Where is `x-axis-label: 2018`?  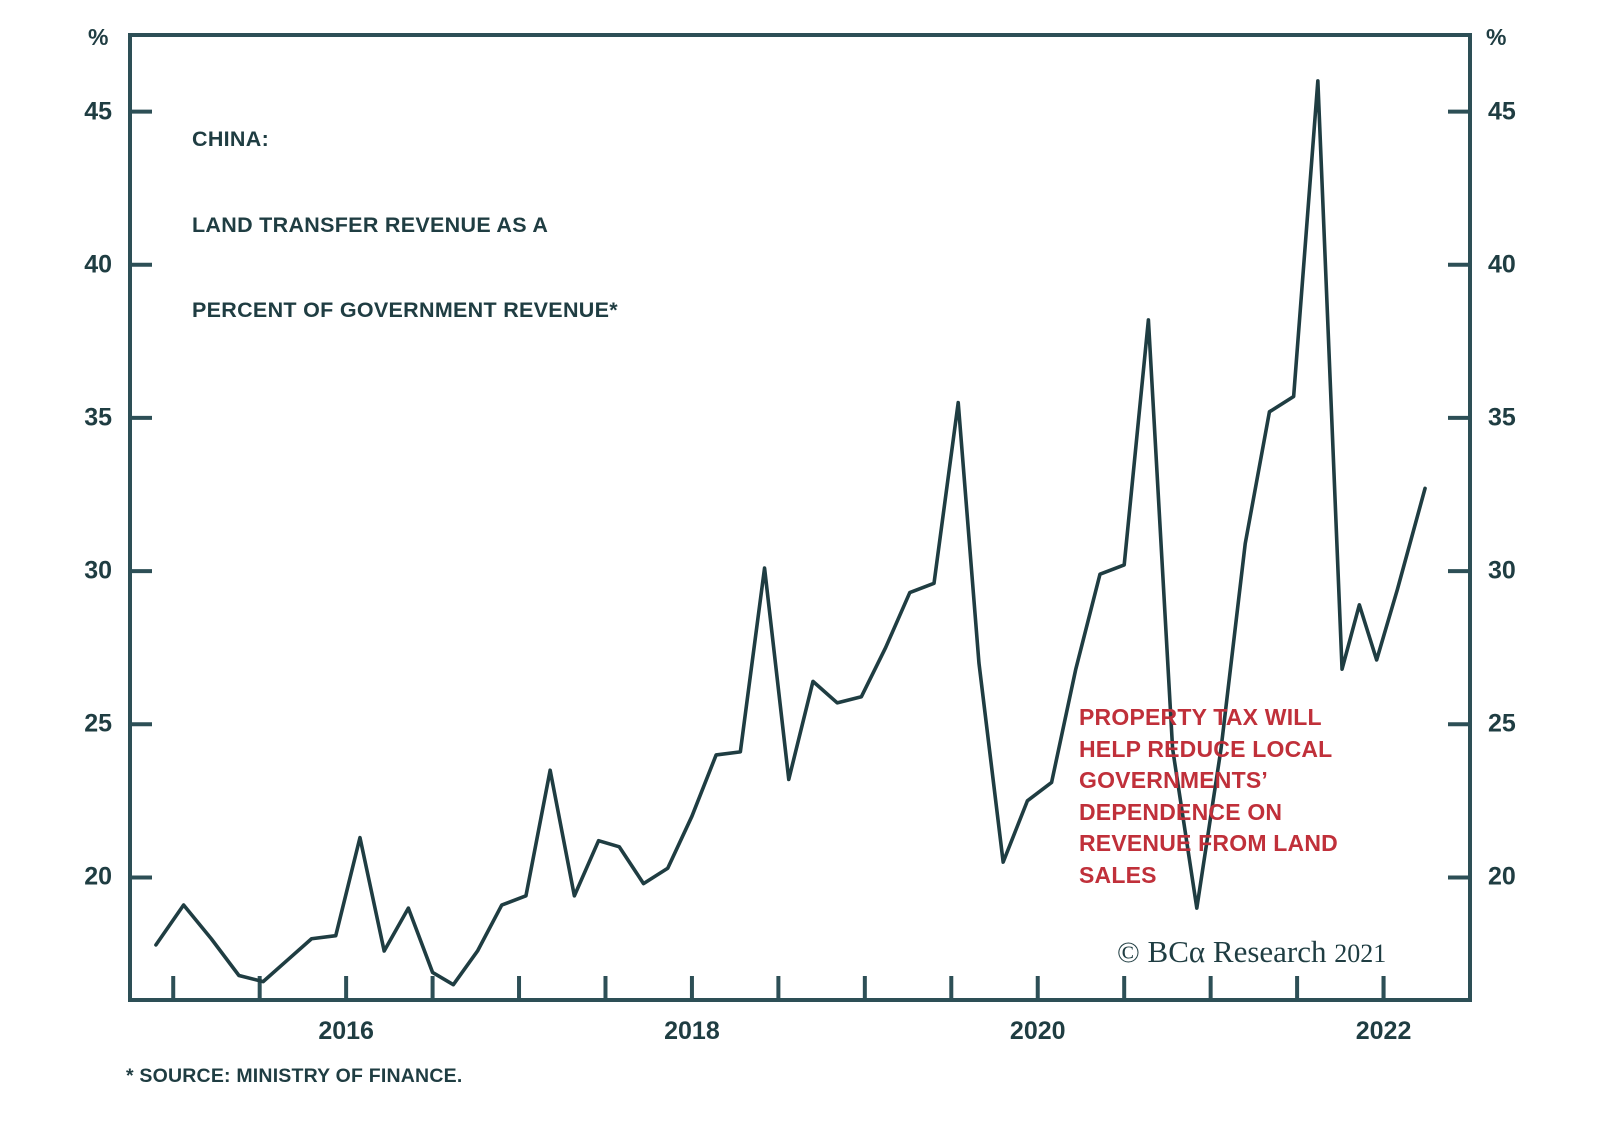
x-axis-label: 2018 is located at coordinates (692, 1031).